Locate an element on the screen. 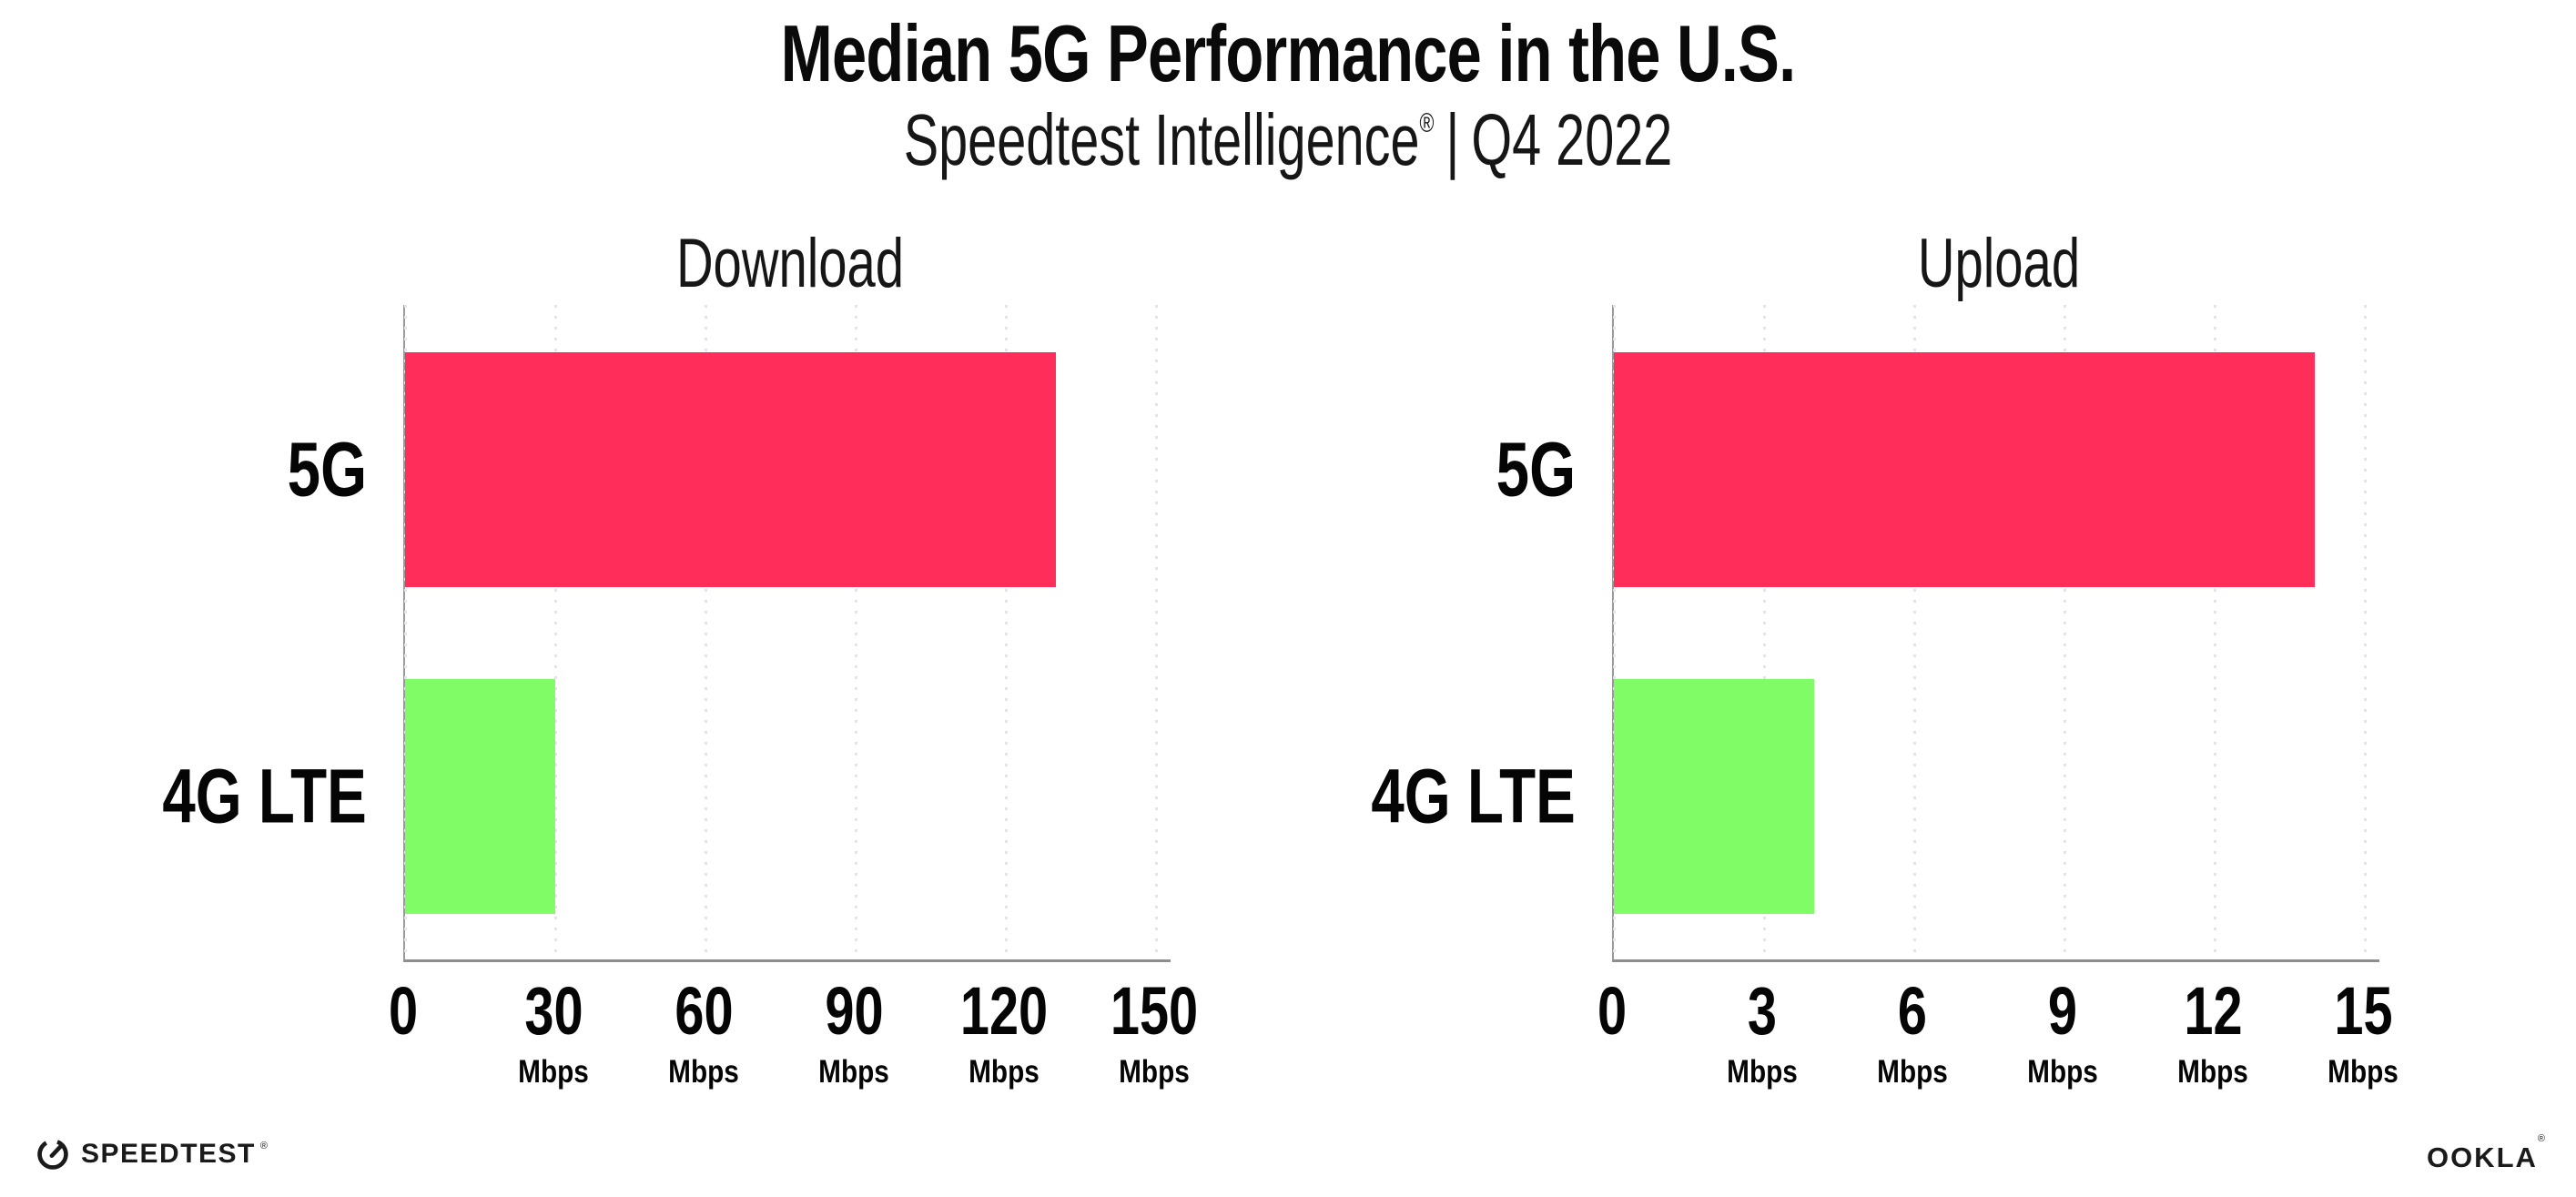  speedtest-logo: SPEEDTEST ® is located at coordinates (151, 1154).